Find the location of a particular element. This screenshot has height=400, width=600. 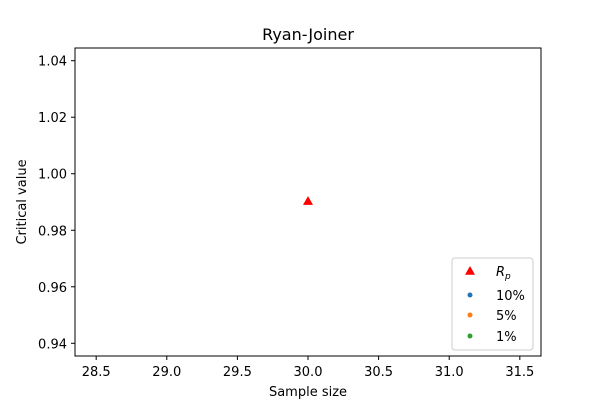

y-axis-ticks: 0.94 0.96 0.98 1.00 1.02 1.04 is located at coordinates (56, 203).